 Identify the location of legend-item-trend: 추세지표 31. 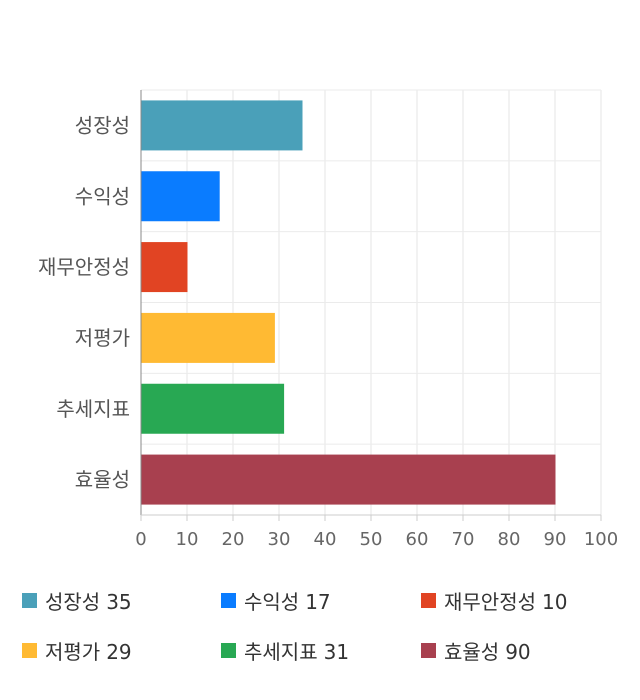
(285, 651).